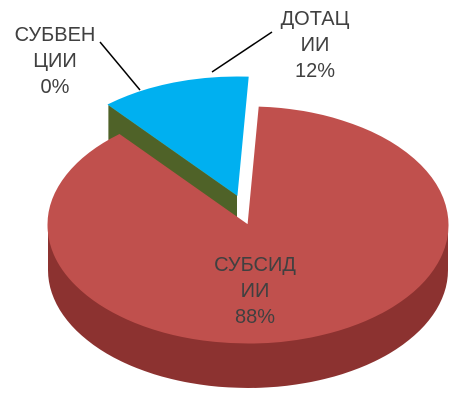 Image resolution: width=454 pixels, height=405 pixels. What do you see at coordinates (178, 136) in the screenshot?
I see `pie-slice` at bounding box center [178, 136].